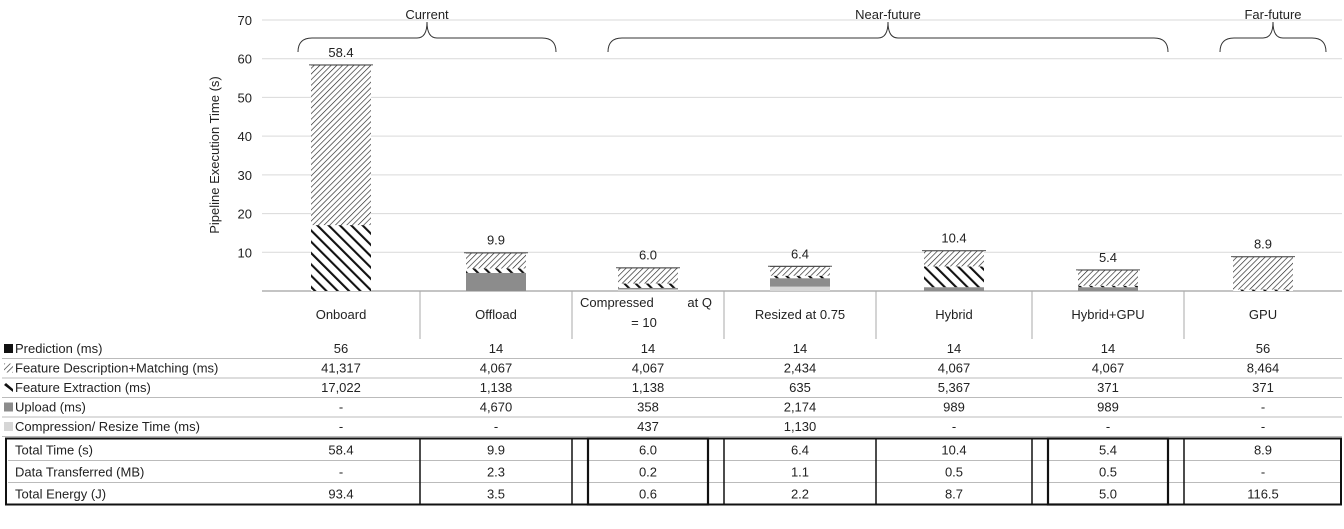 The width and height of the screenshot is (1344, 529). Describe the element at coordinates (1108, 407) in the screenshot. I see `table-cell: 989` at that location.